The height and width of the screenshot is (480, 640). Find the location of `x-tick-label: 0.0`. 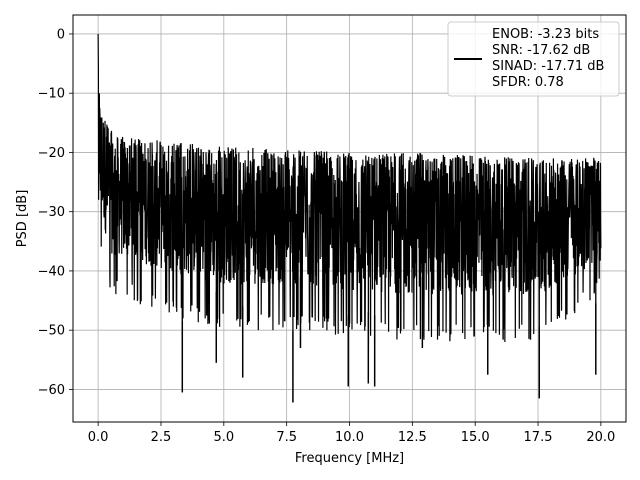

x-tick-label: 0.0 is located at coordinates (98, 437).